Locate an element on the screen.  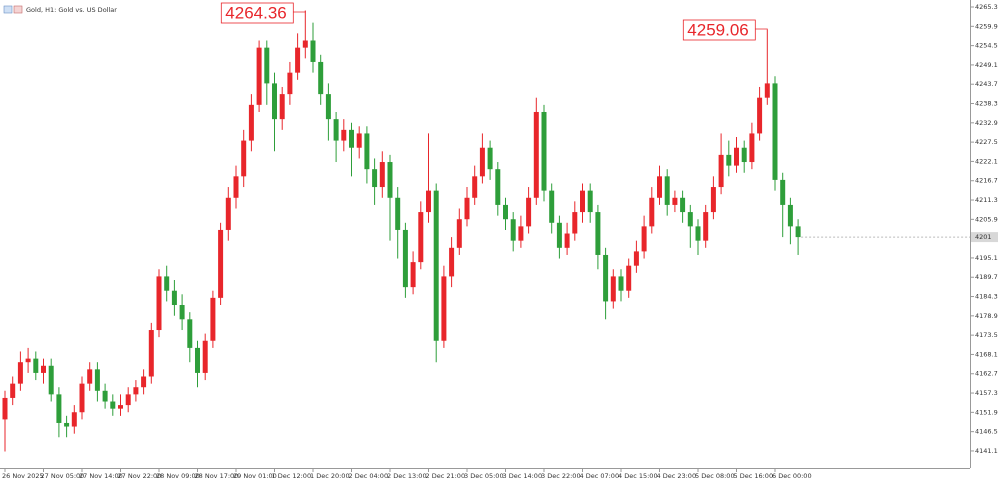
x-tick-label: 4 Dec 15:00 is located at coordinates (638, 476).